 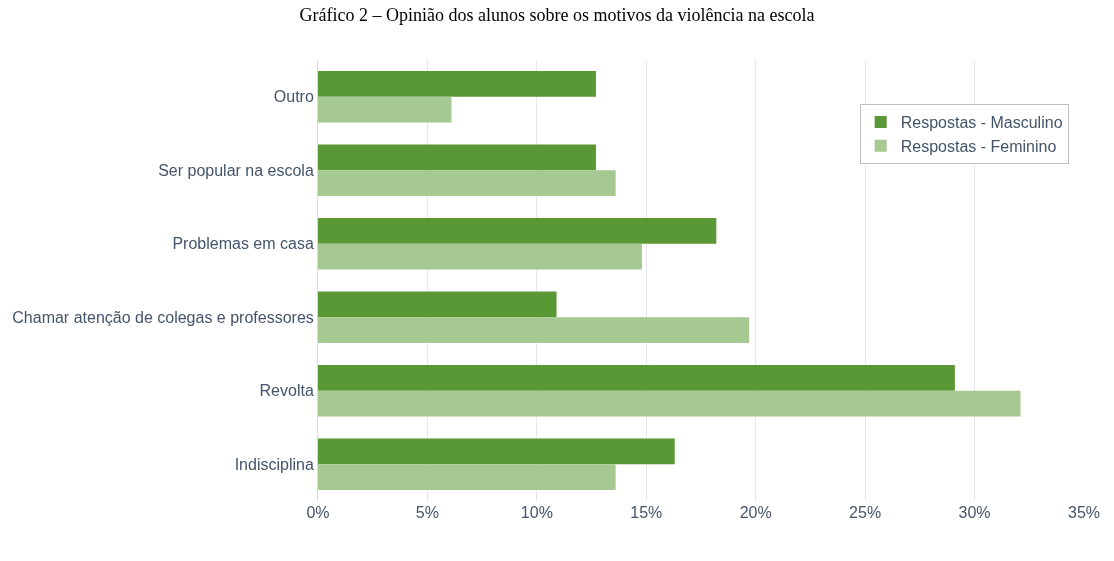 I want to click on y-tick-label: Problemas em casa, so click(x=243, y=244).